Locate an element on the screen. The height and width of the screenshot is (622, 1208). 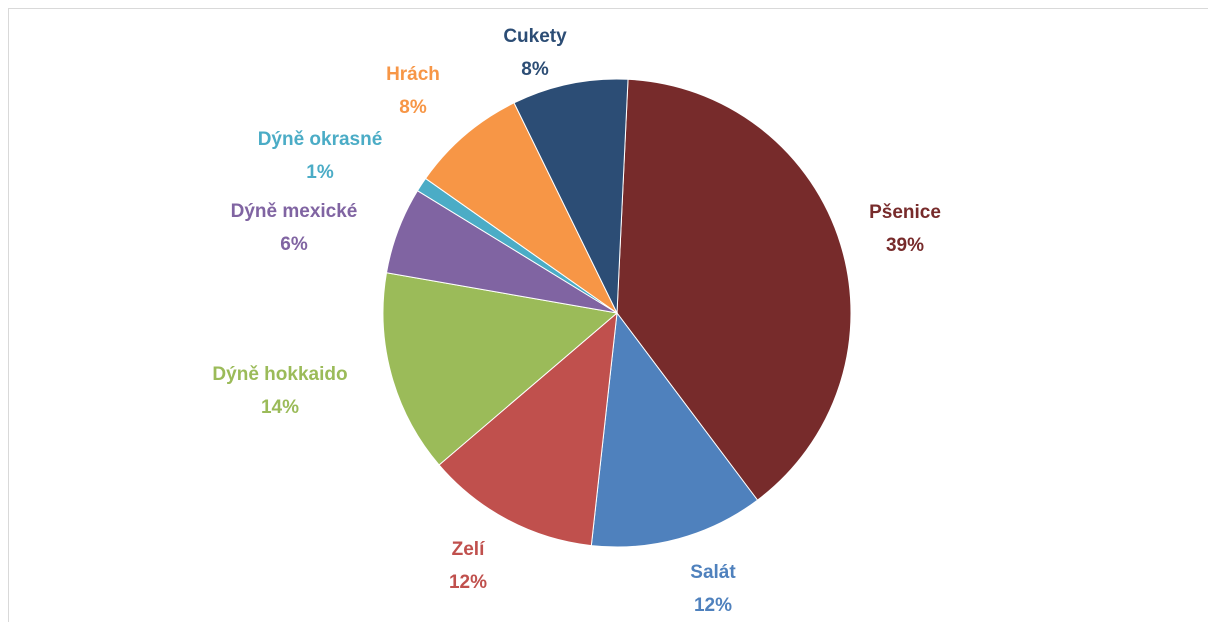
slice-value-label: 6% is located at coordinates (294, 244).